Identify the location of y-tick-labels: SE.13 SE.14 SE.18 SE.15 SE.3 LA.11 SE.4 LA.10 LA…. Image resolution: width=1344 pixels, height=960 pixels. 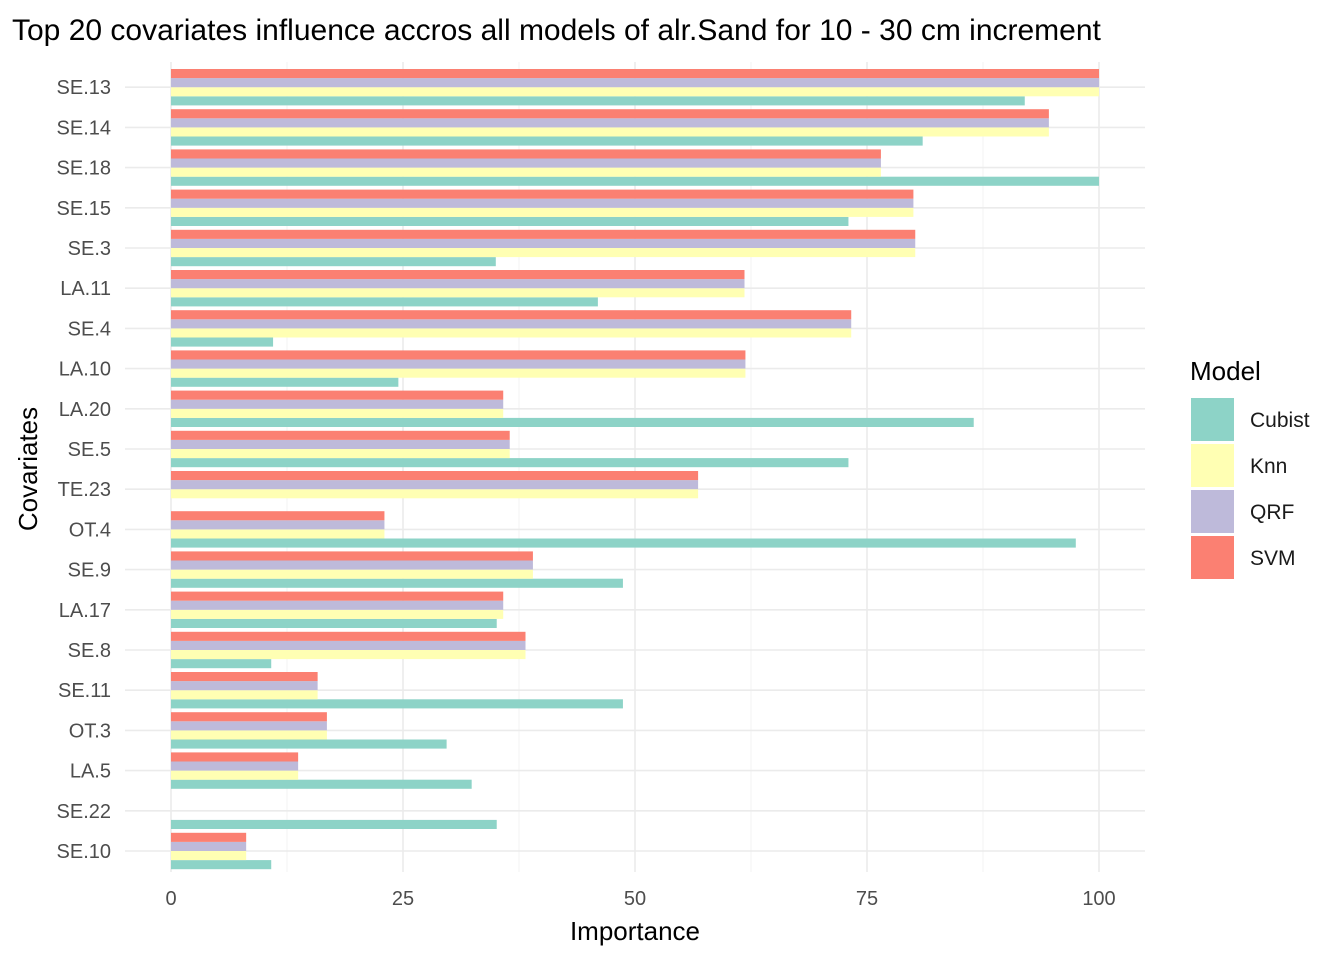
(84, 470).